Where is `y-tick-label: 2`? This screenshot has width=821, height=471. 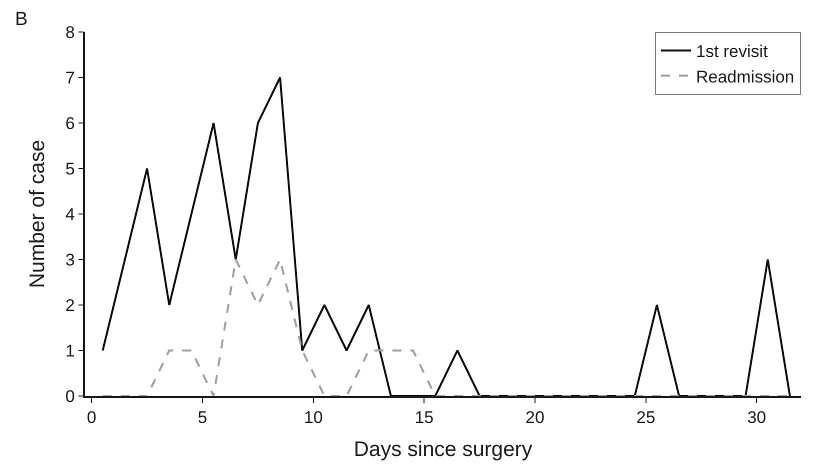 y-tick-label: 2 is located at coordinates (70, 305).